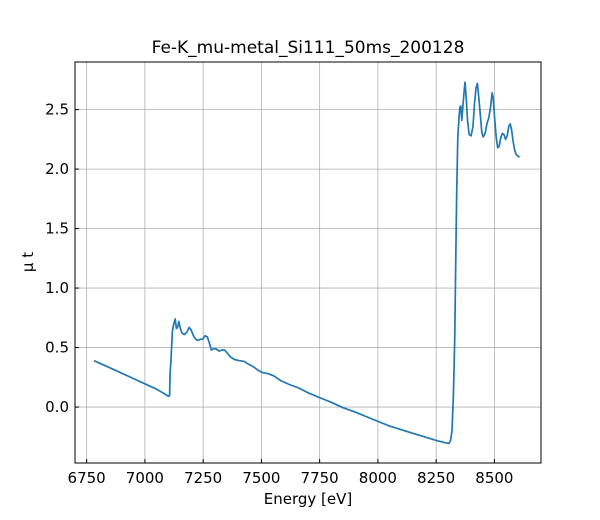 This screenshot has width=600, height=520. What do you see at coordinates (436, 478) in the screenshot?
I see `x-tick-label: 8250` at bounding box center [436, 478].